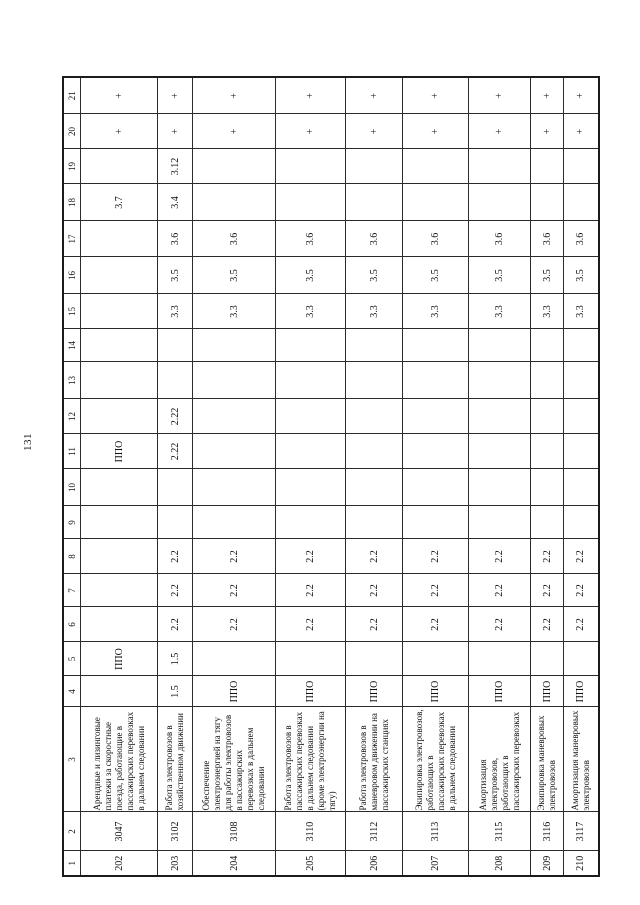  Describe the element at coordinates (72, 590) in the screenshot. I see `column-number-header: 7` at that location.